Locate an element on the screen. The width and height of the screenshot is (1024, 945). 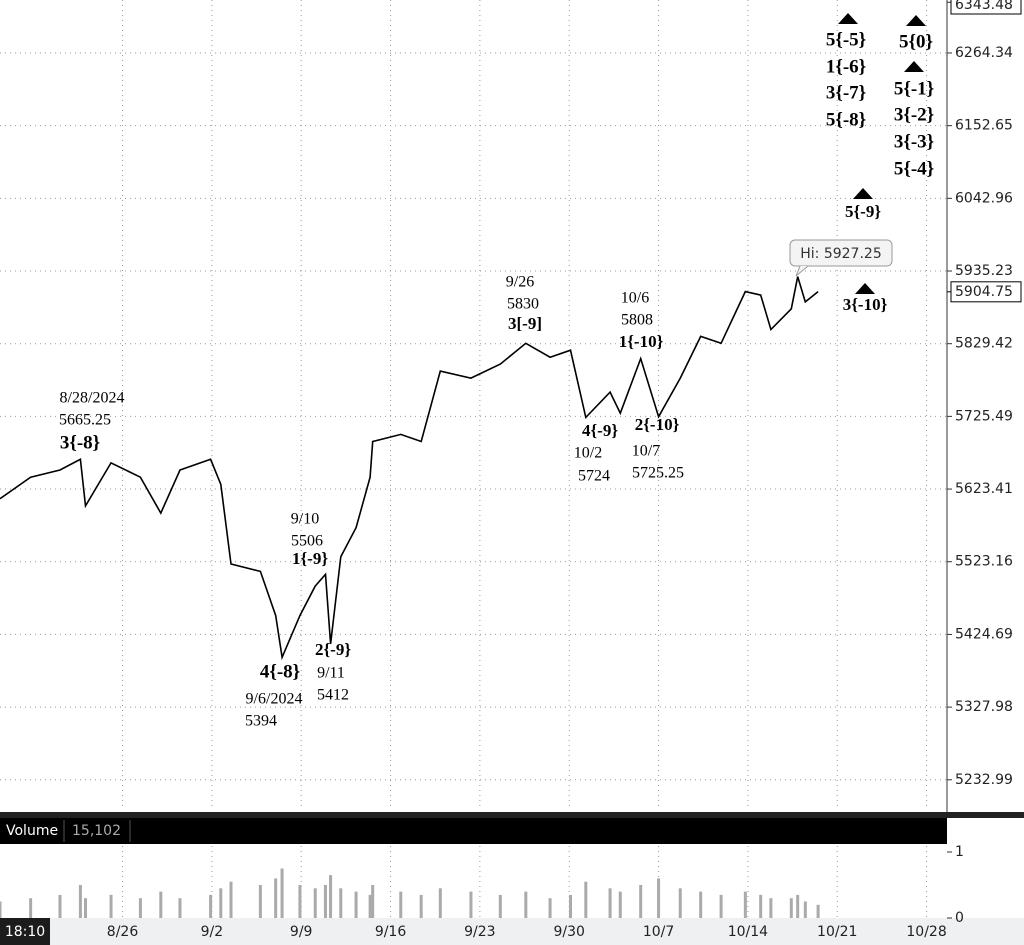
x-tick-label: 9/9 is located at coordinates (301, 932).